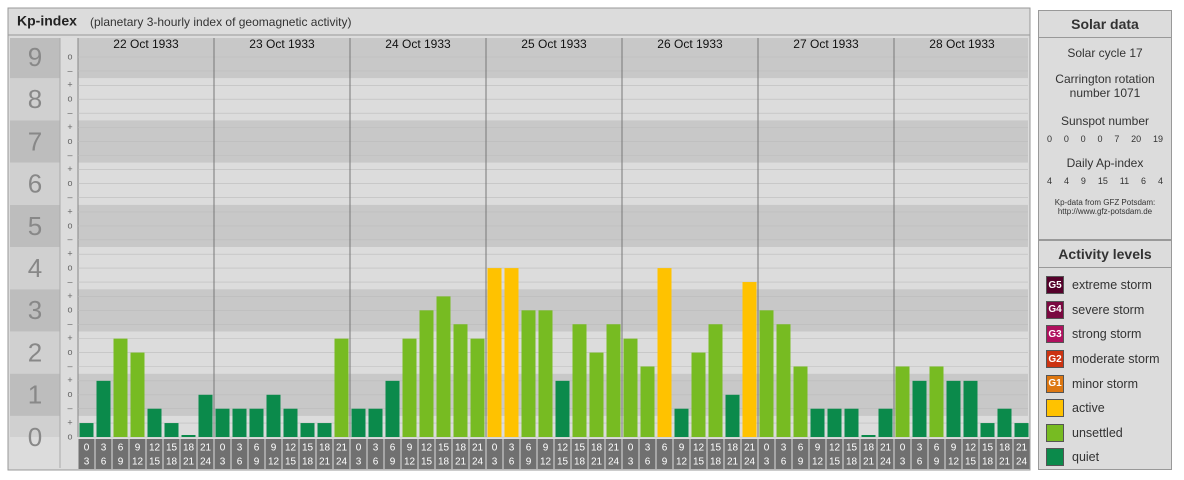  What do you see at coordinates (1105, 383) in the screenshot?
I see `legend-label: minor storm` at bounding box center [1105, 383].